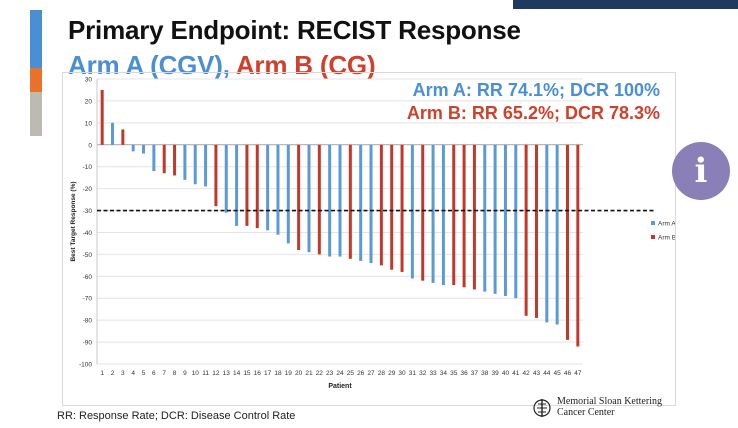 This screenshot has height=428, width=738. What do you see at coordinates (666, 224) in the screenshot?
I see `legend-label-a: Arm A` at bounding box center [666, 224].